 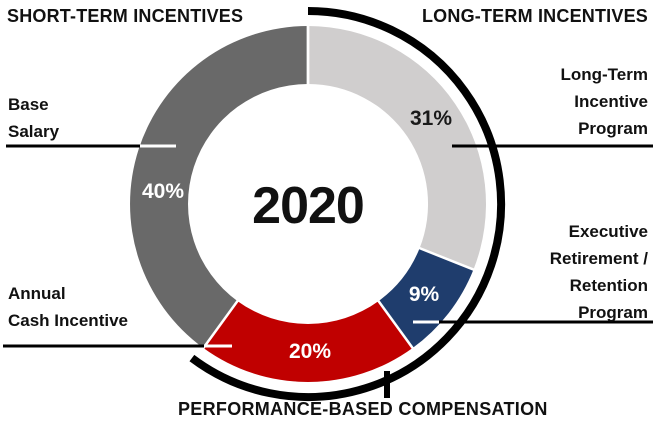 I want to click on long-term-incentive-program-callout: Long-Term Incentive Program, so click(x=604, y=101).